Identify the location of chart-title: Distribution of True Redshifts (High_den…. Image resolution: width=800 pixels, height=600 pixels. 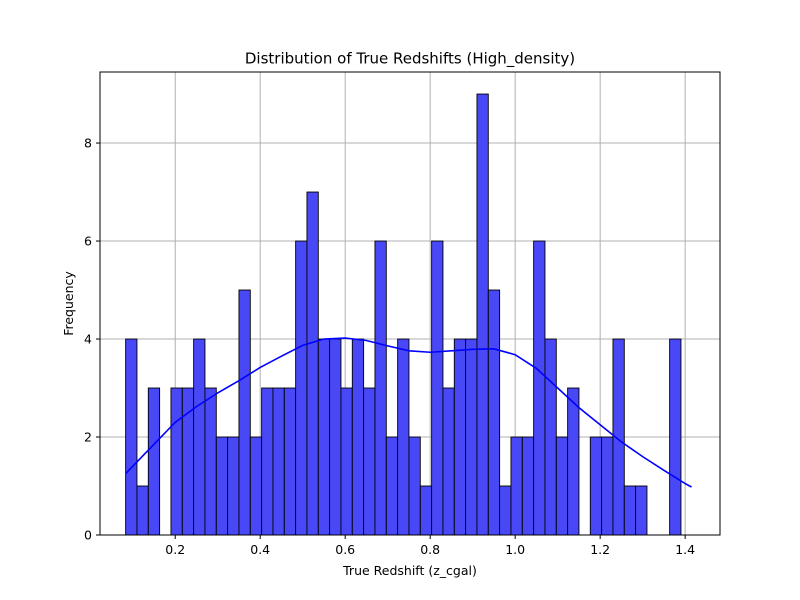
(410, 59).